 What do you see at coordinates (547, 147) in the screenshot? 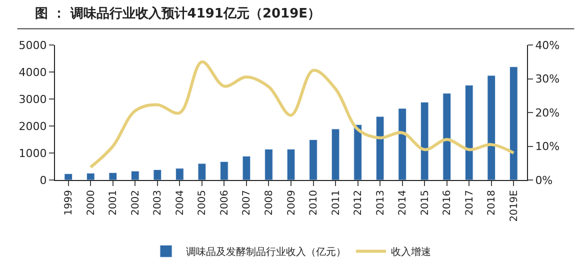
I see `y2-tick-label: 10%` at bounding box center [547, 147].